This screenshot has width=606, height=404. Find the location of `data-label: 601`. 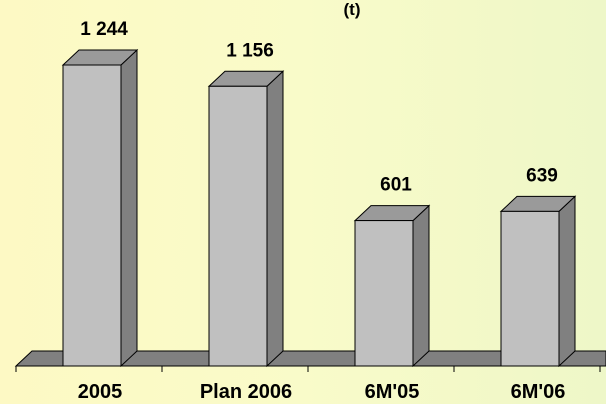

data-label: 601 is located at coordinates (396, 185).